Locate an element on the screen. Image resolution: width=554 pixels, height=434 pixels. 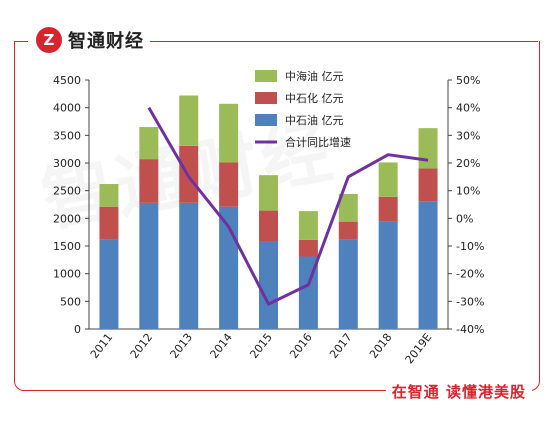
y-tick-right-label: 20% is located at coordinates (468, 163).